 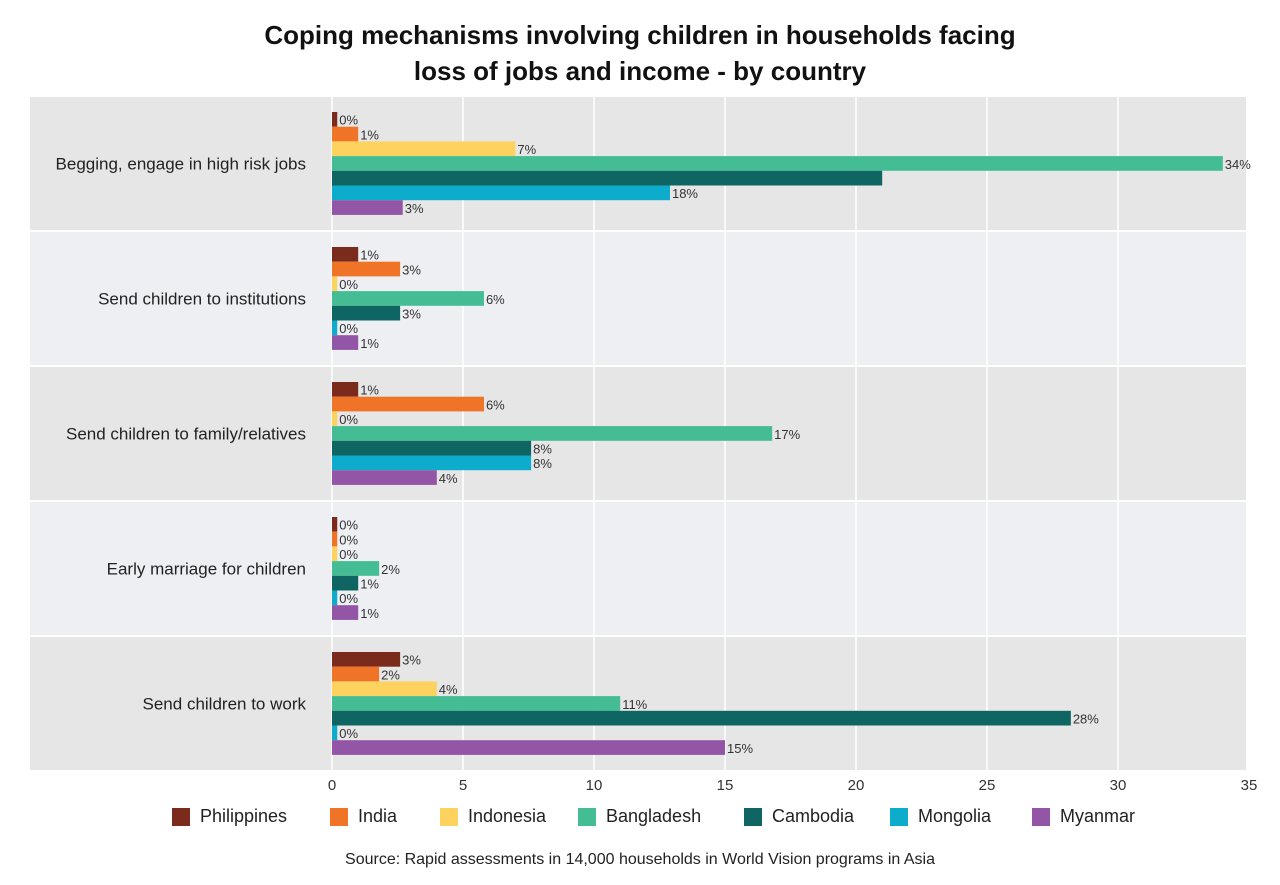 What do you see at coordinates (181, 164) in the screenshot?
I see `category-label: Begging, engage in high risk jobs` at bounding box center [181, 164].